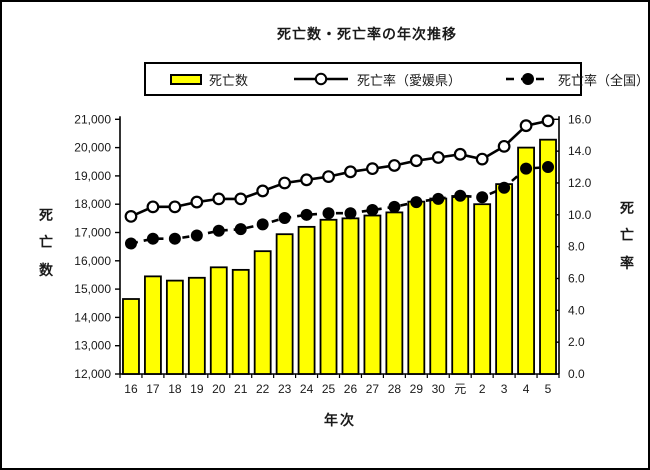  What do you see at coordinates (197, 389) in the screenshot?
I see `x-category-label: 19` at bounding box center [197, 389].